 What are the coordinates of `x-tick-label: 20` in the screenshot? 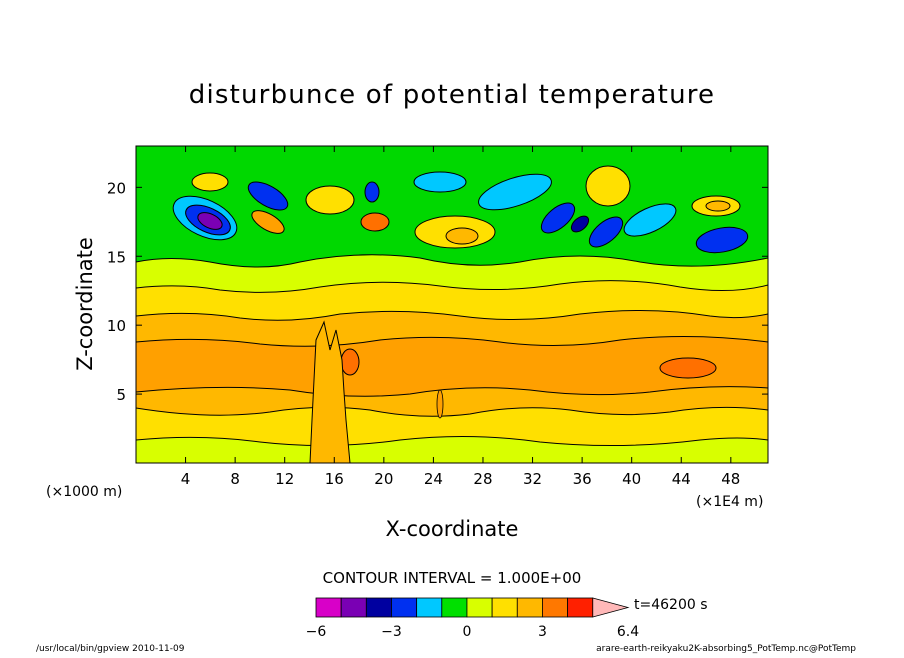 It's located at (383, 479).